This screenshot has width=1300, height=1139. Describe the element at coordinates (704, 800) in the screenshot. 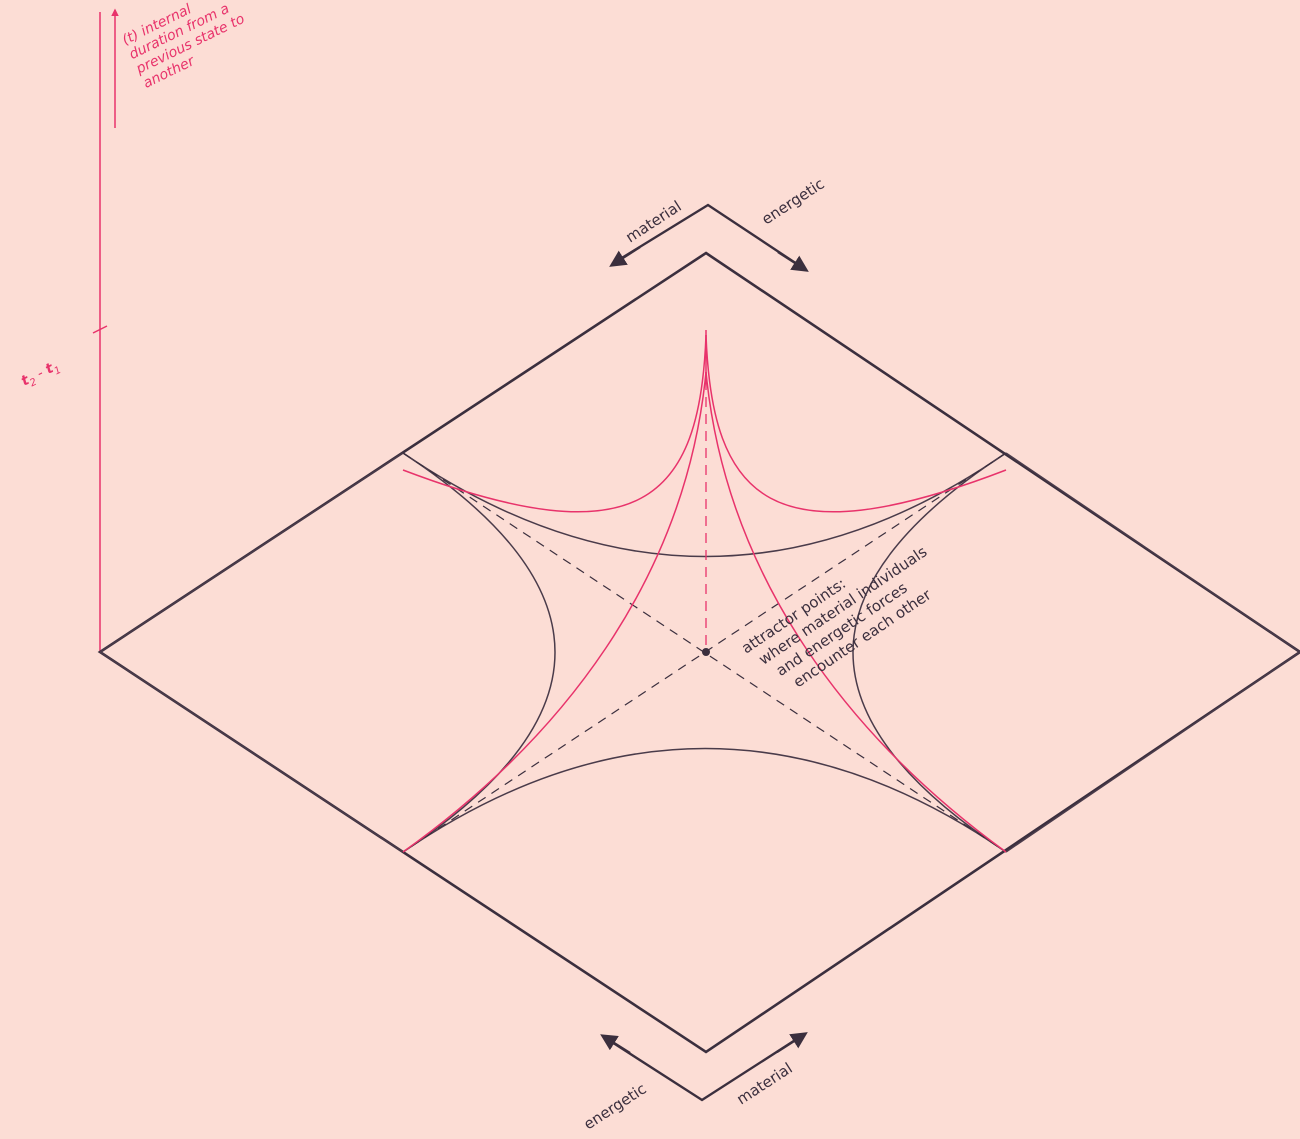

I see `astroid-bottom-curve` at that location.